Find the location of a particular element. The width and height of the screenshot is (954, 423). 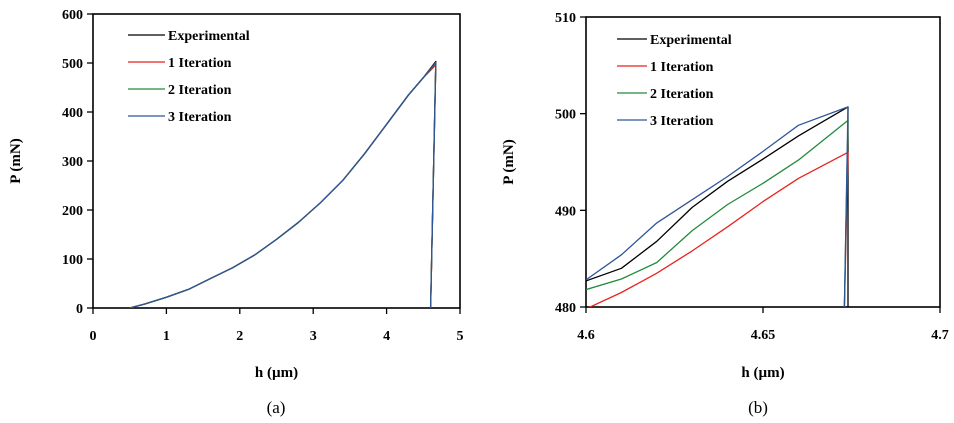

figure-caption: (a) is located at coordinates (276, 407).